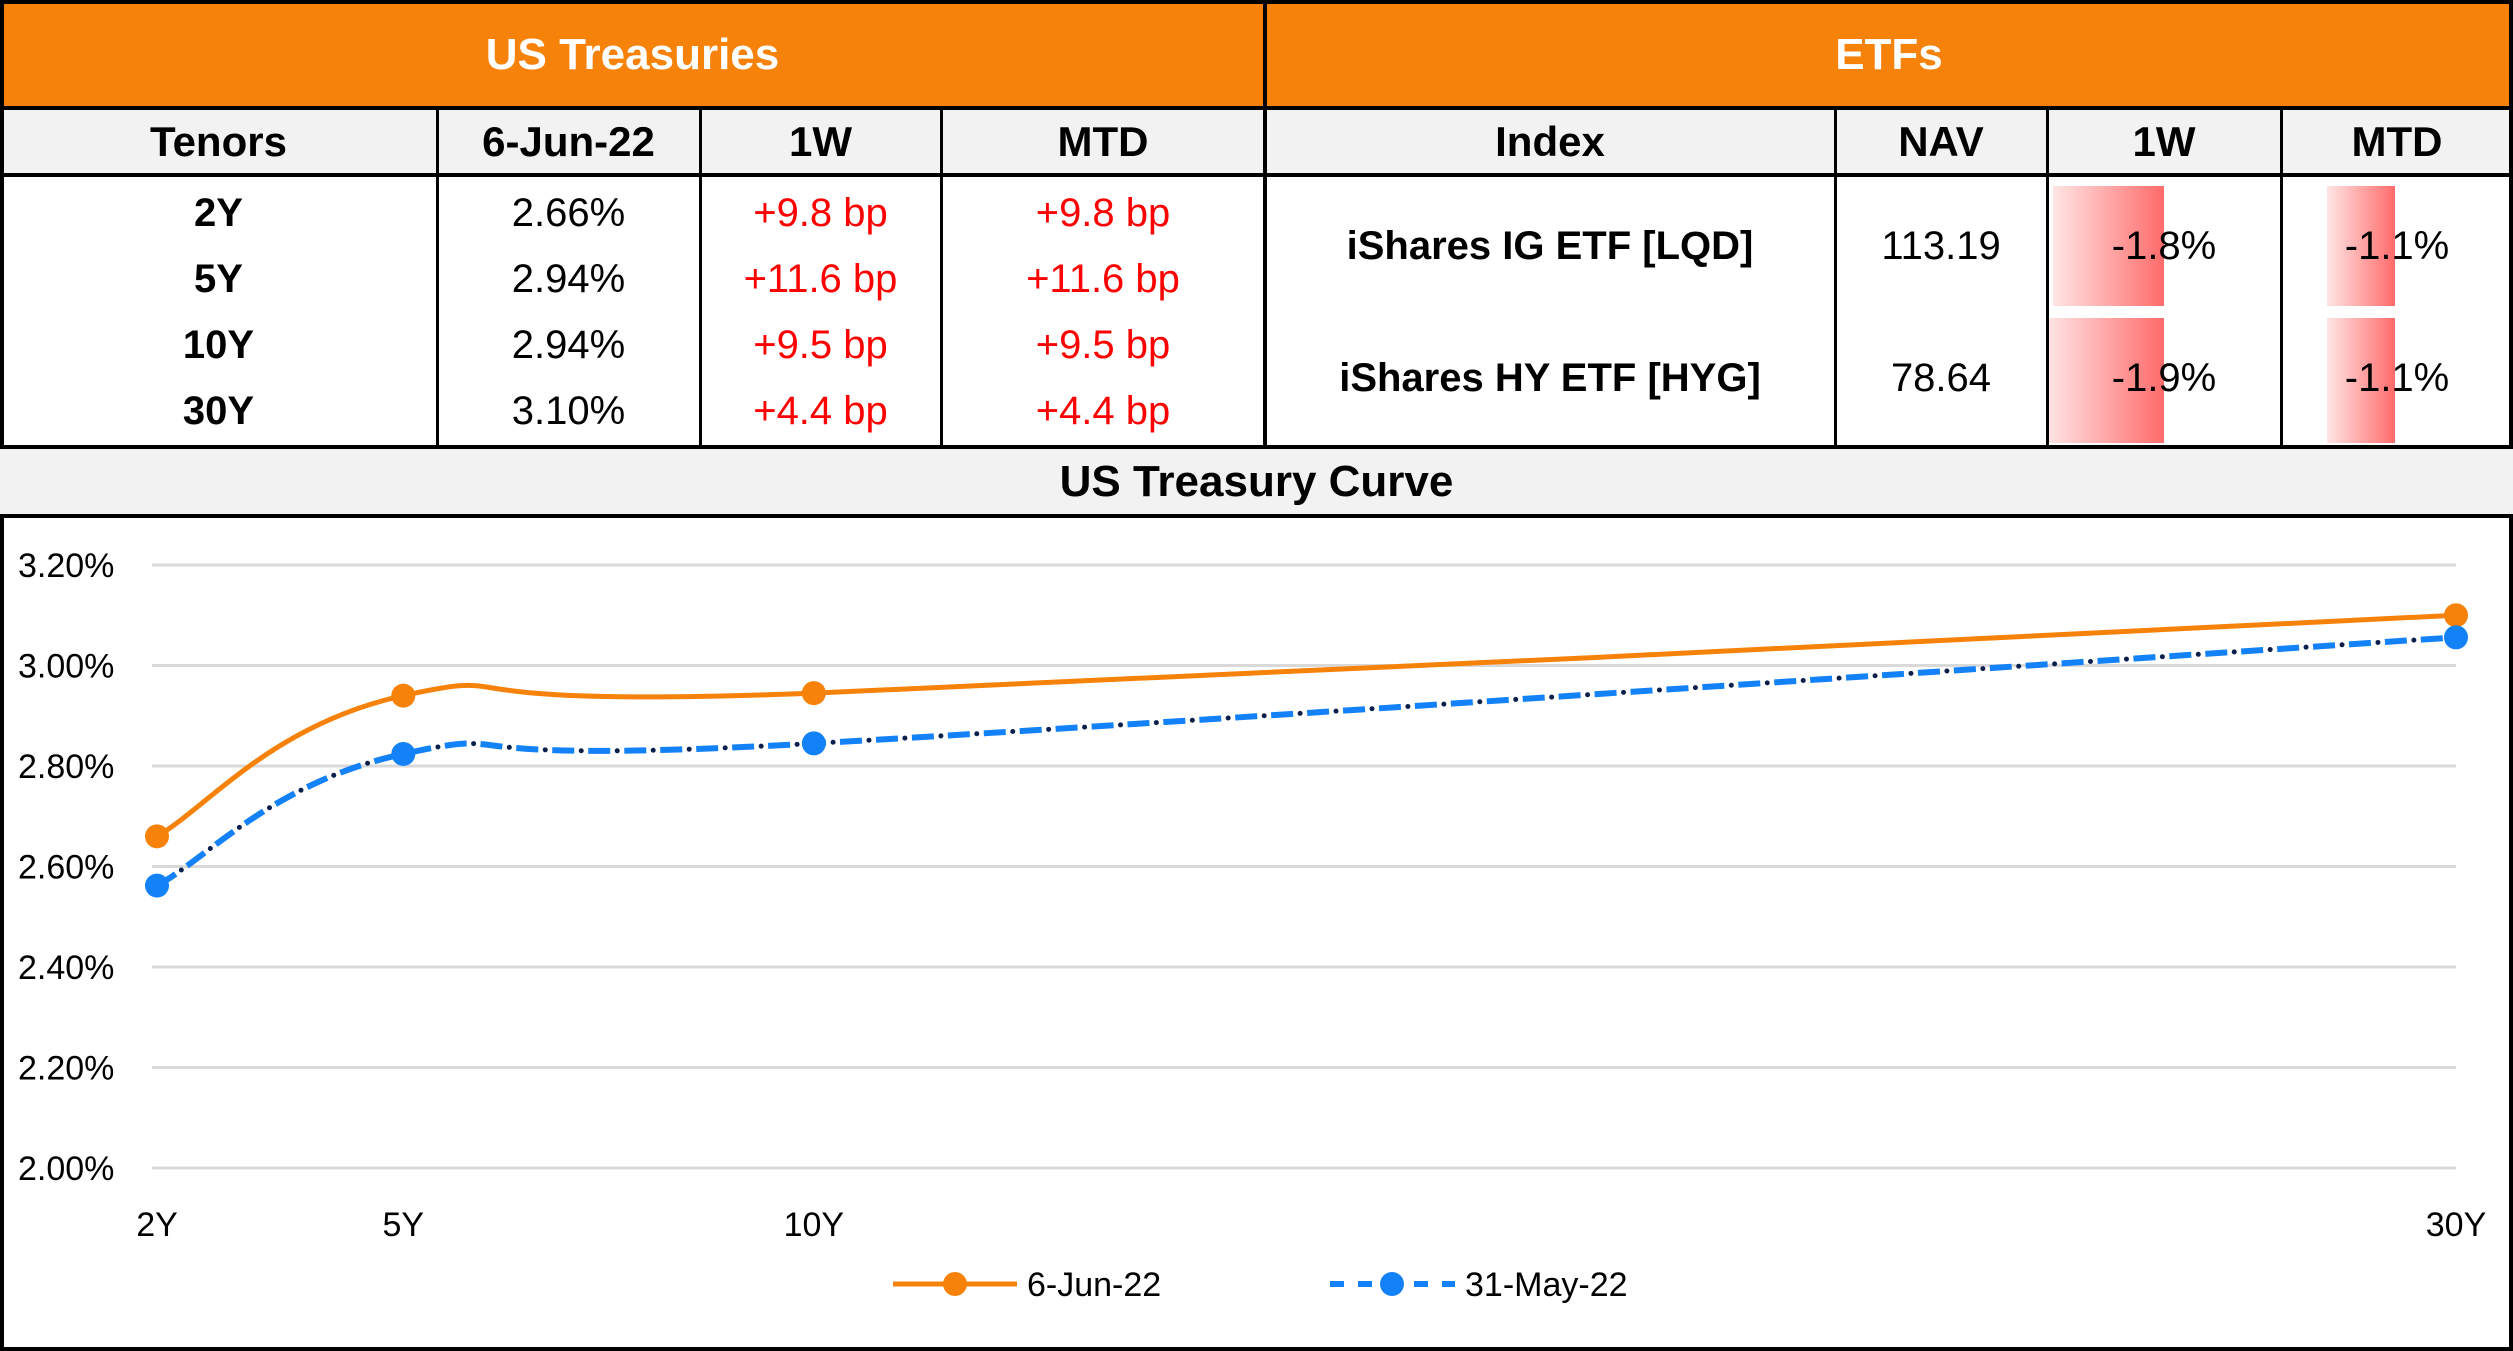  Describe the element at coordinates (66, 968) in the screenshot. I see `y-tick-label: 2.40%` at that location.